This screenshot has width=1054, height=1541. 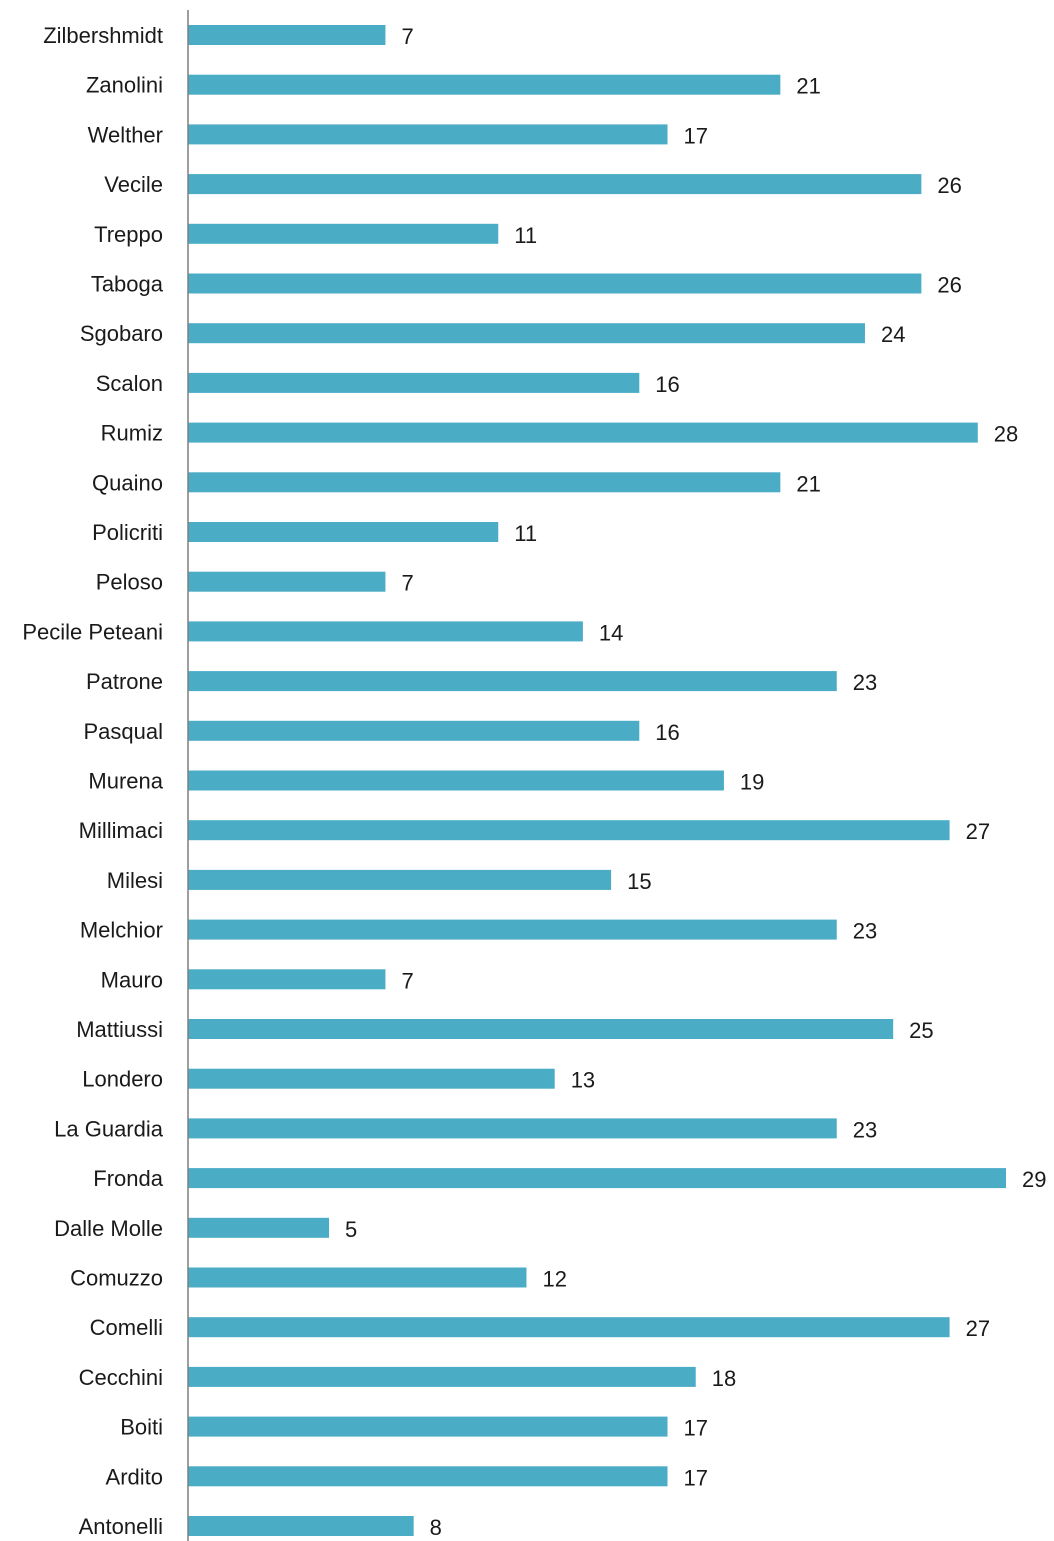 I want to click on category-tick-label: Zanolini, so click(x=124, y=85).